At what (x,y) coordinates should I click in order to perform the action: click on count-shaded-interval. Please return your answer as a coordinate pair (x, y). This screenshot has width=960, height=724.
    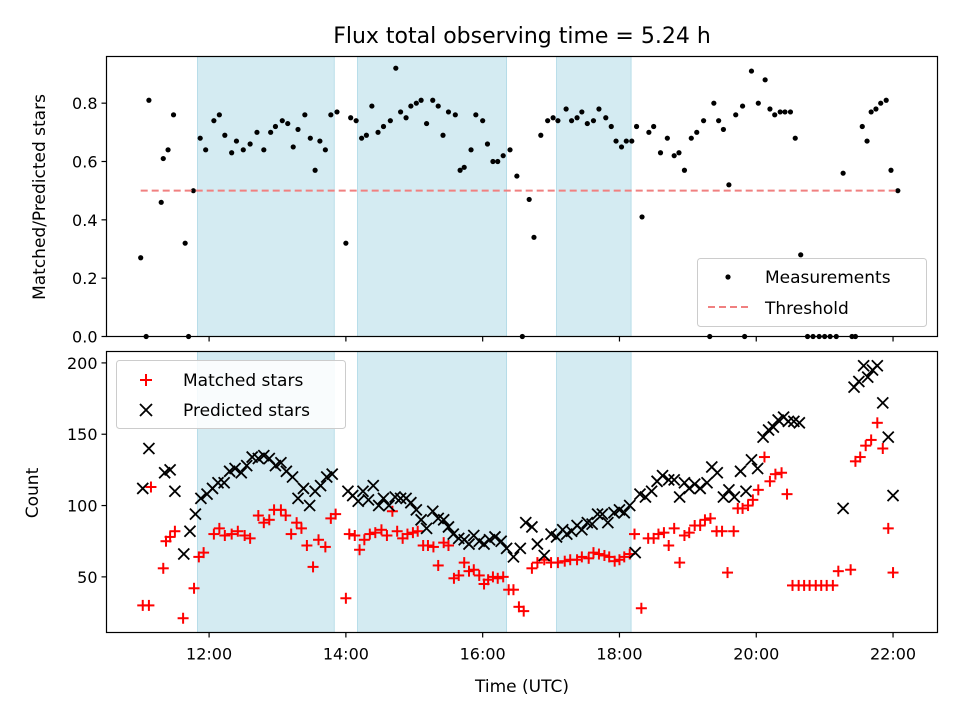
    Looking at the image, I should click on (594, 492).